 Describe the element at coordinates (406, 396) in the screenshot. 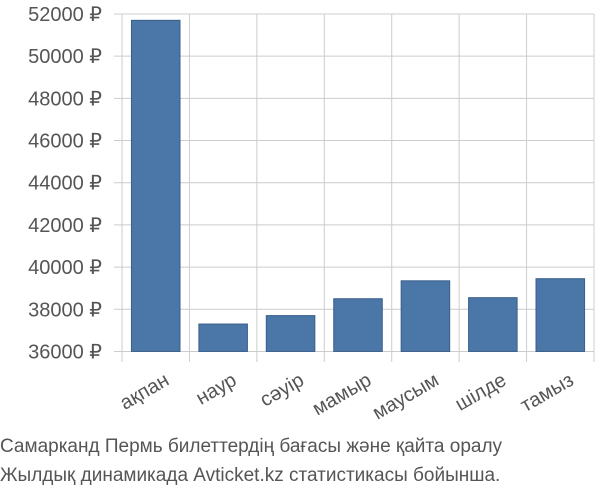

I see `x-tick-label: маусым` at that location.